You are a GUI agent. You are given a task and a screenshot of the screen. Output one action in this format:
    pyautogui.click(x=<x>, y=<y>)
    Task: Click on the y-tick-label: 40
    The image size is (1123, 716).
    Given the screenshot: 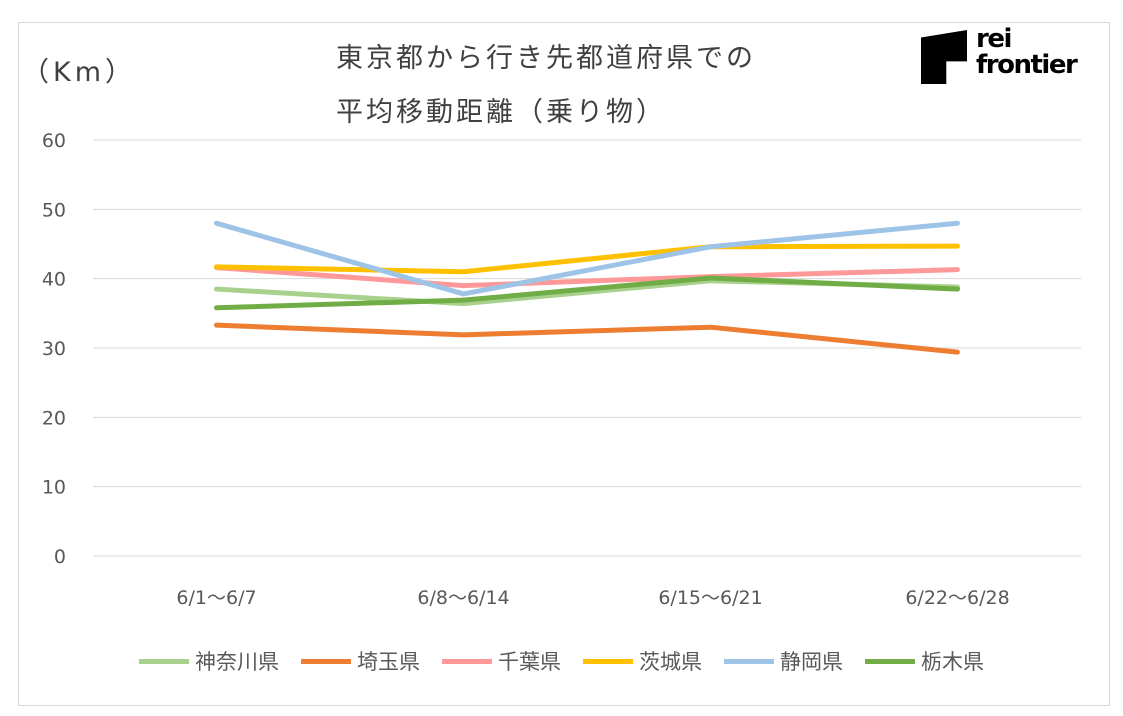 What is the action you would take?
    pyautogui.click(x=54, y=280)
    